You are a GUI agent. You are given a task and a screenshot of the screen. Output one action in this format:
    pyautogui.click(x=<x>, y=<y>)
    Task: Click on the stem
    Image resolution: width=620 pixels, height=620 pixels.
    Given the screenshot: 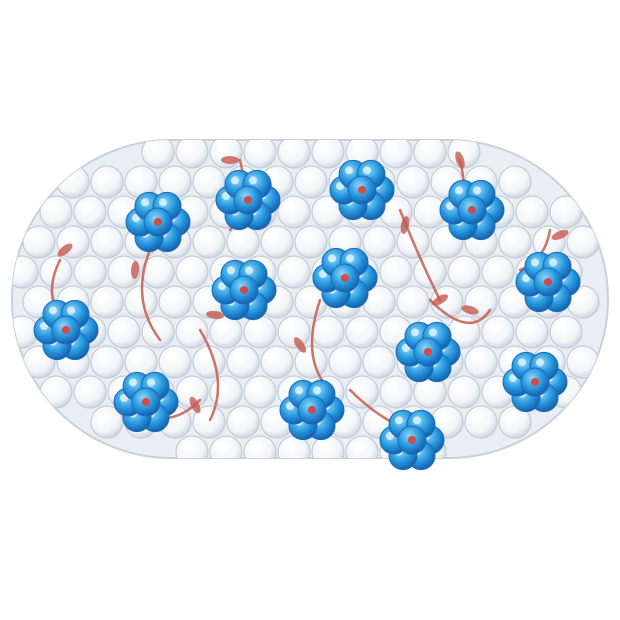 What is the action you would take?
    pyautogui.click(x=460, y=311)
    